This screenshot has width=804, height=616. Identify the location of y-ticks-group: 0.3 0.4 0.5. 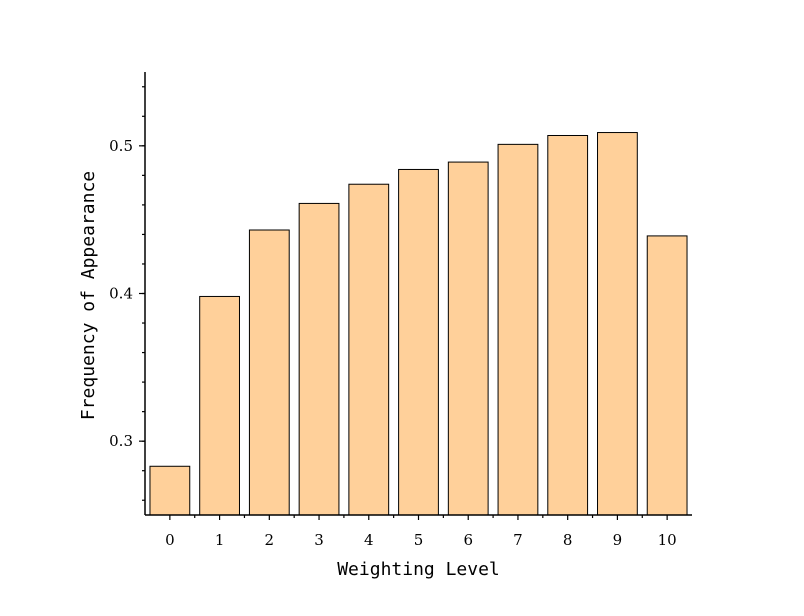
(127, 293).